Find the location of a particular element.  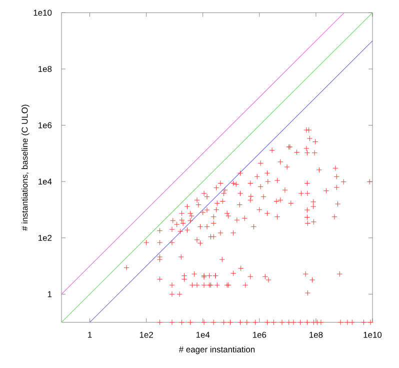

x-tick-label: 1e2 is located at coordinates (146, 335).